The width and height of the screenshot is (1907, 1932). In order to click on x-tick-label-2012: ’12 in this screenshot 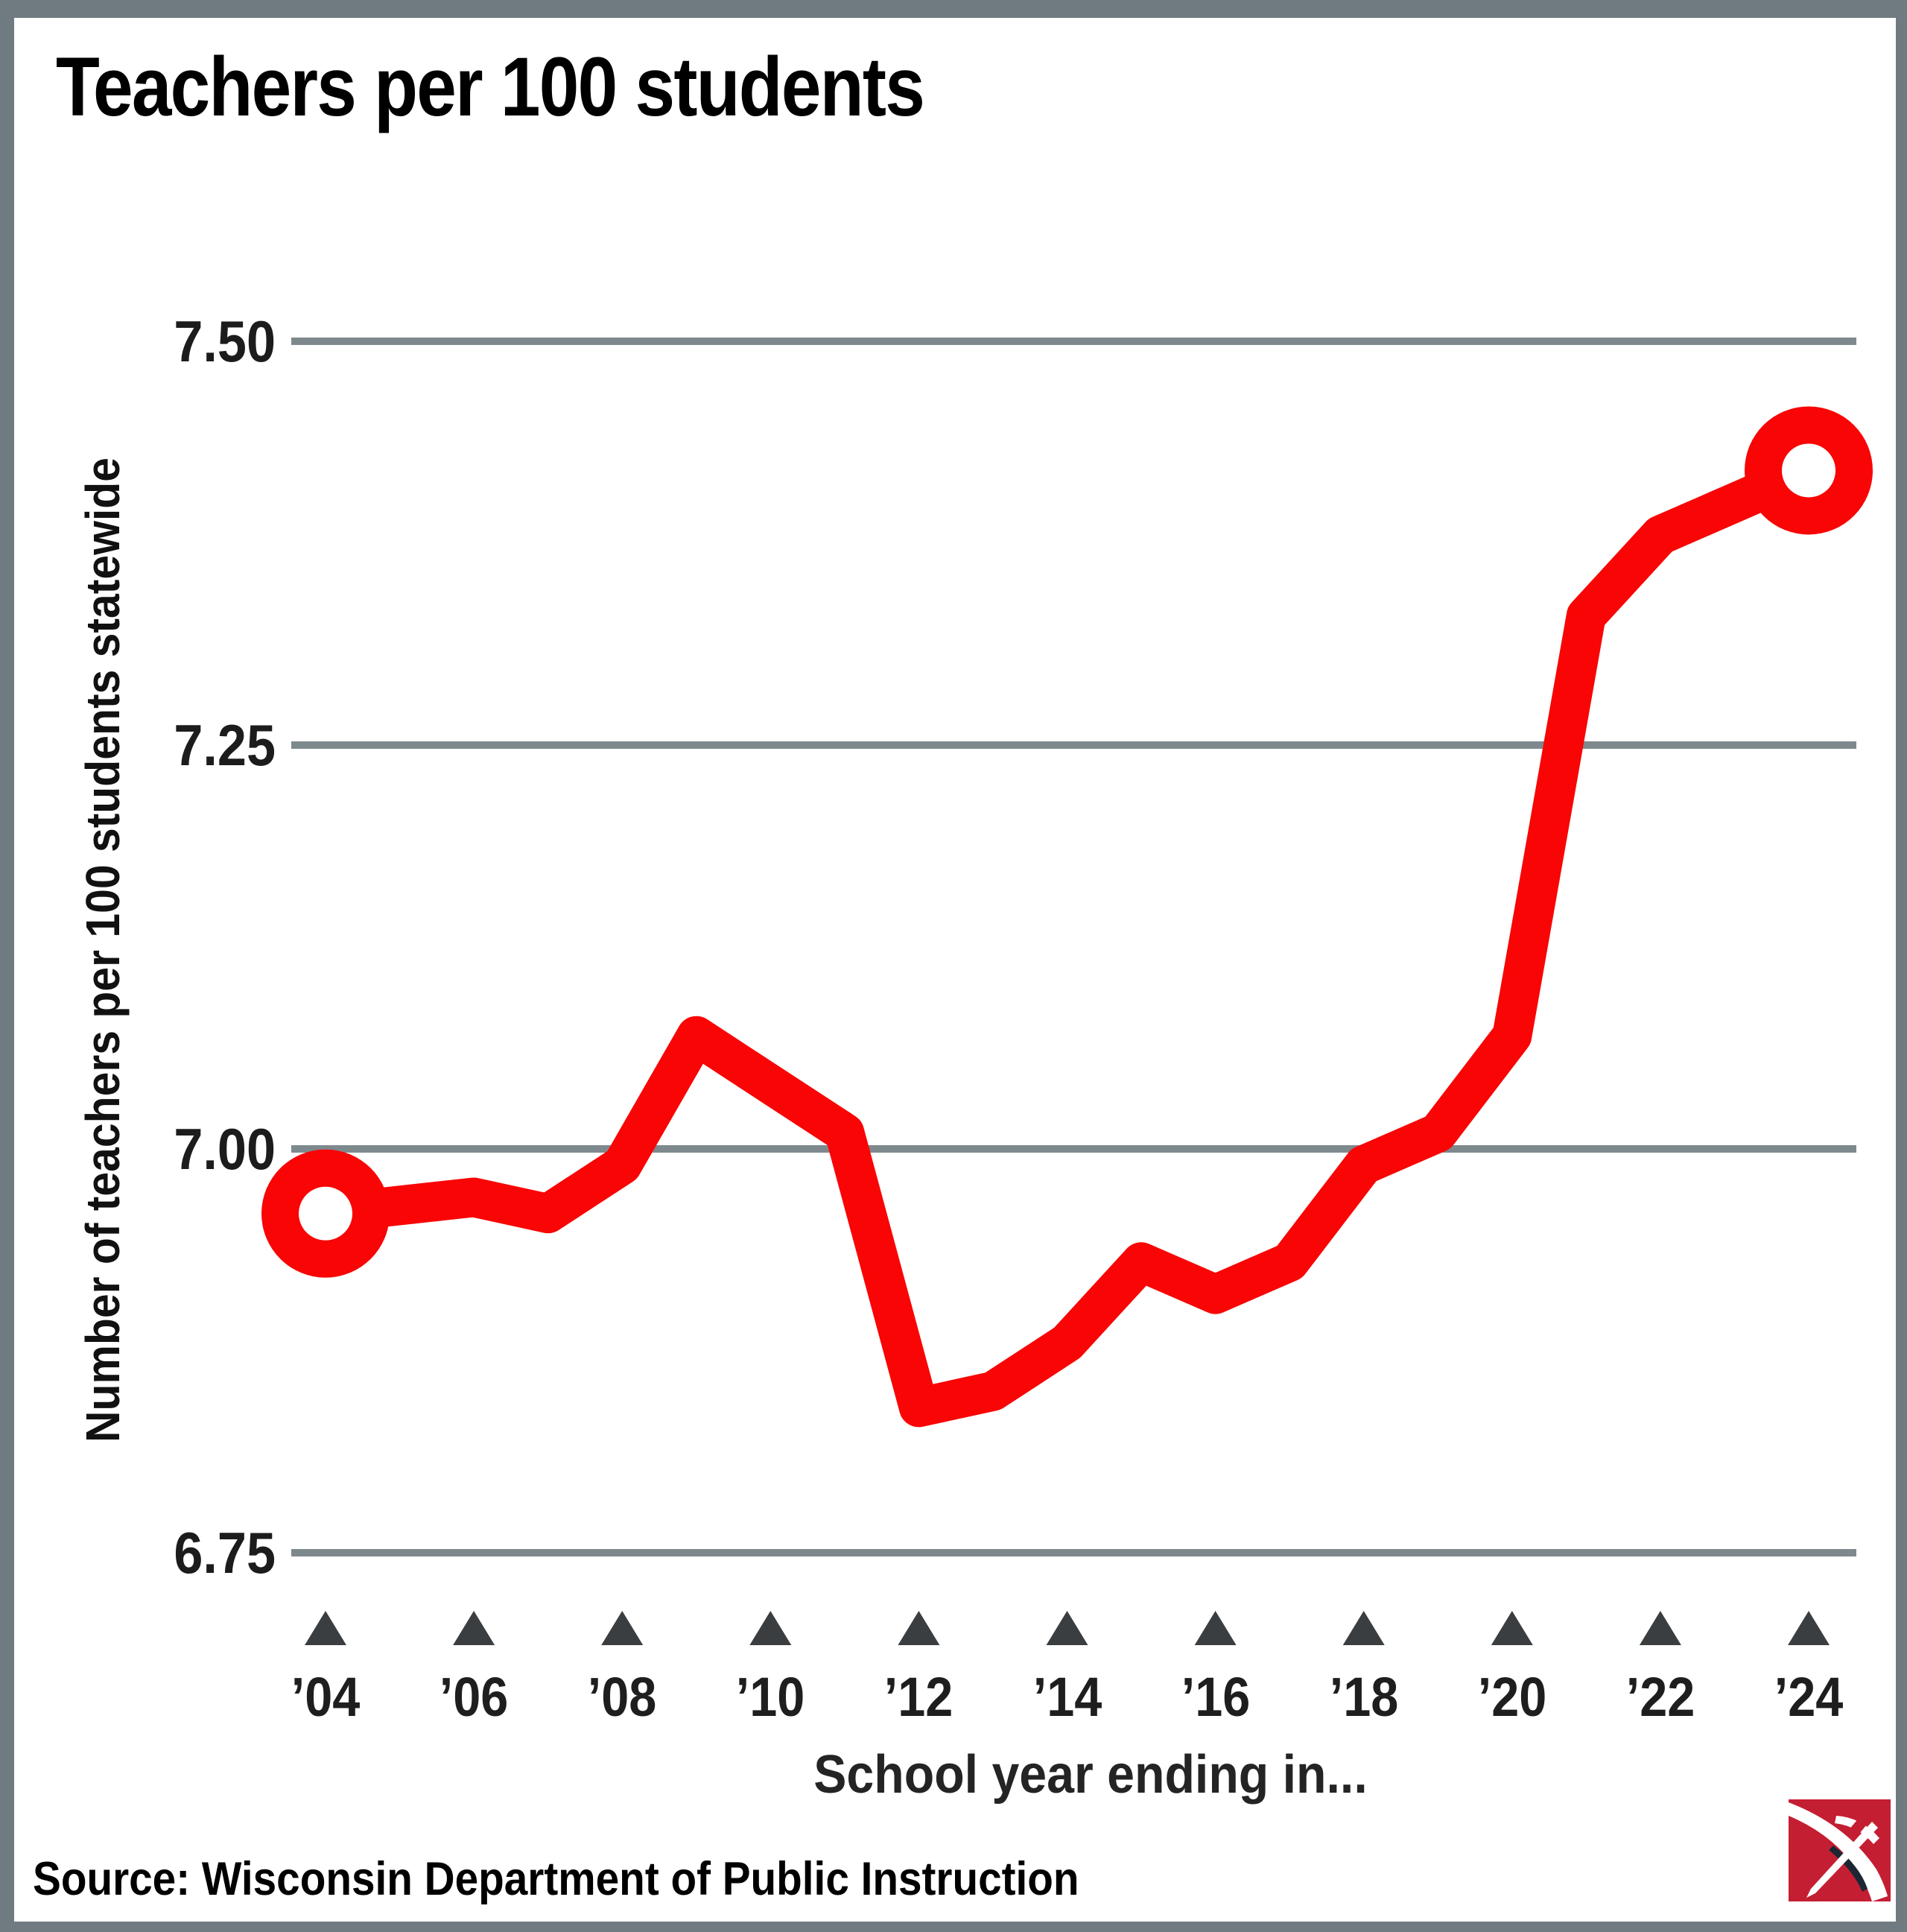, I will do `click(919, 1697)`.